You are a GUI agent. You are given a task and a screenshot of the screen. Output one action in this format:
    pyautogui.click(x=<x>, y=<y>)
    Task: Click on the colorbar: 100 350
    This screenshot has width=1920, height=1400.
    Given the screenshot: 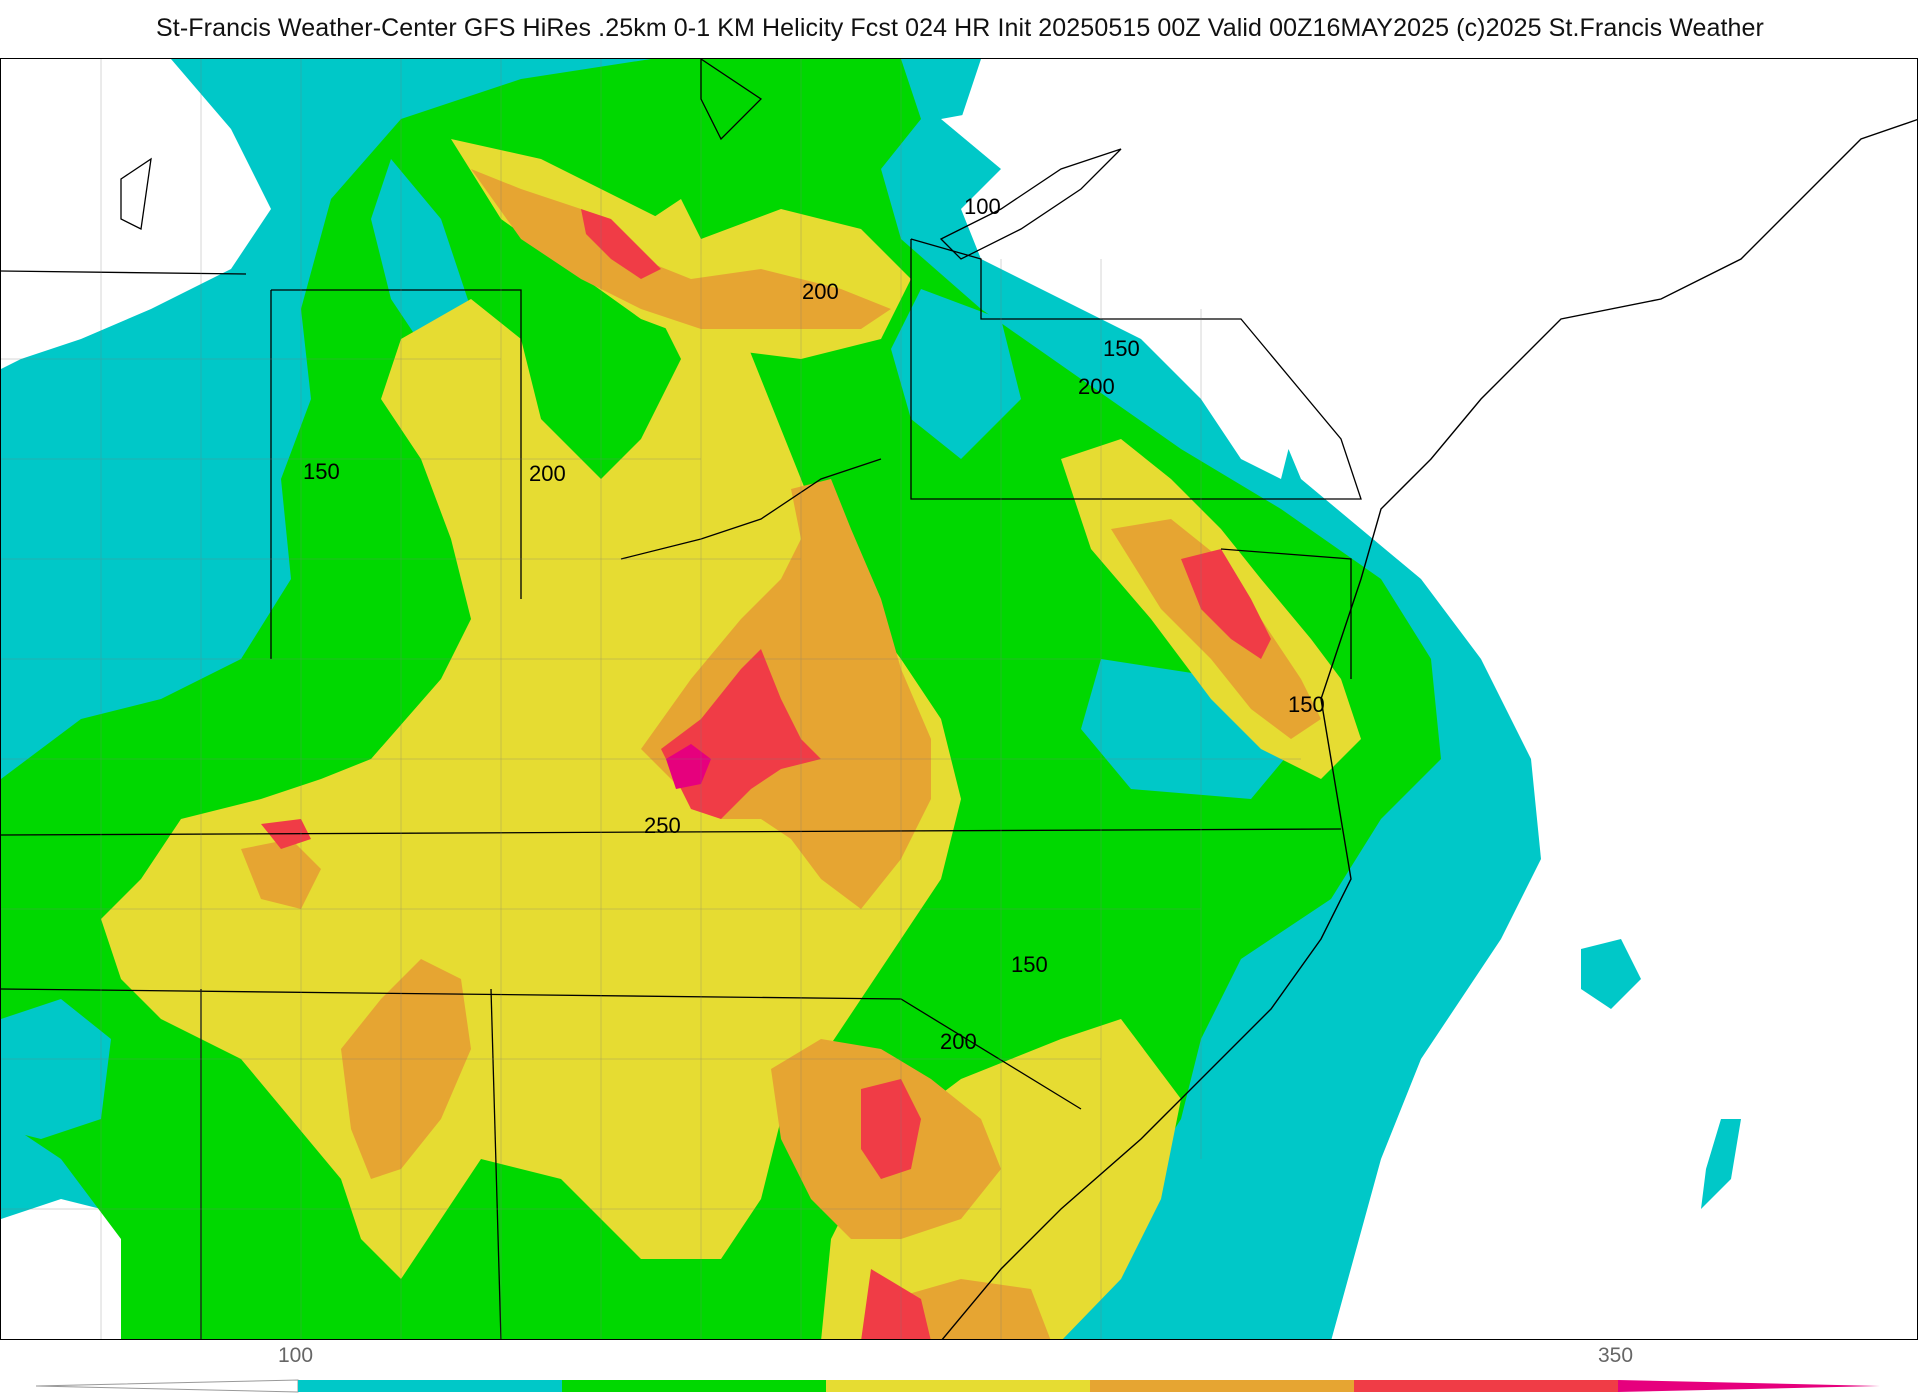 What is the action you would take?
    pyautogui.click(x=960, y=1370)
    